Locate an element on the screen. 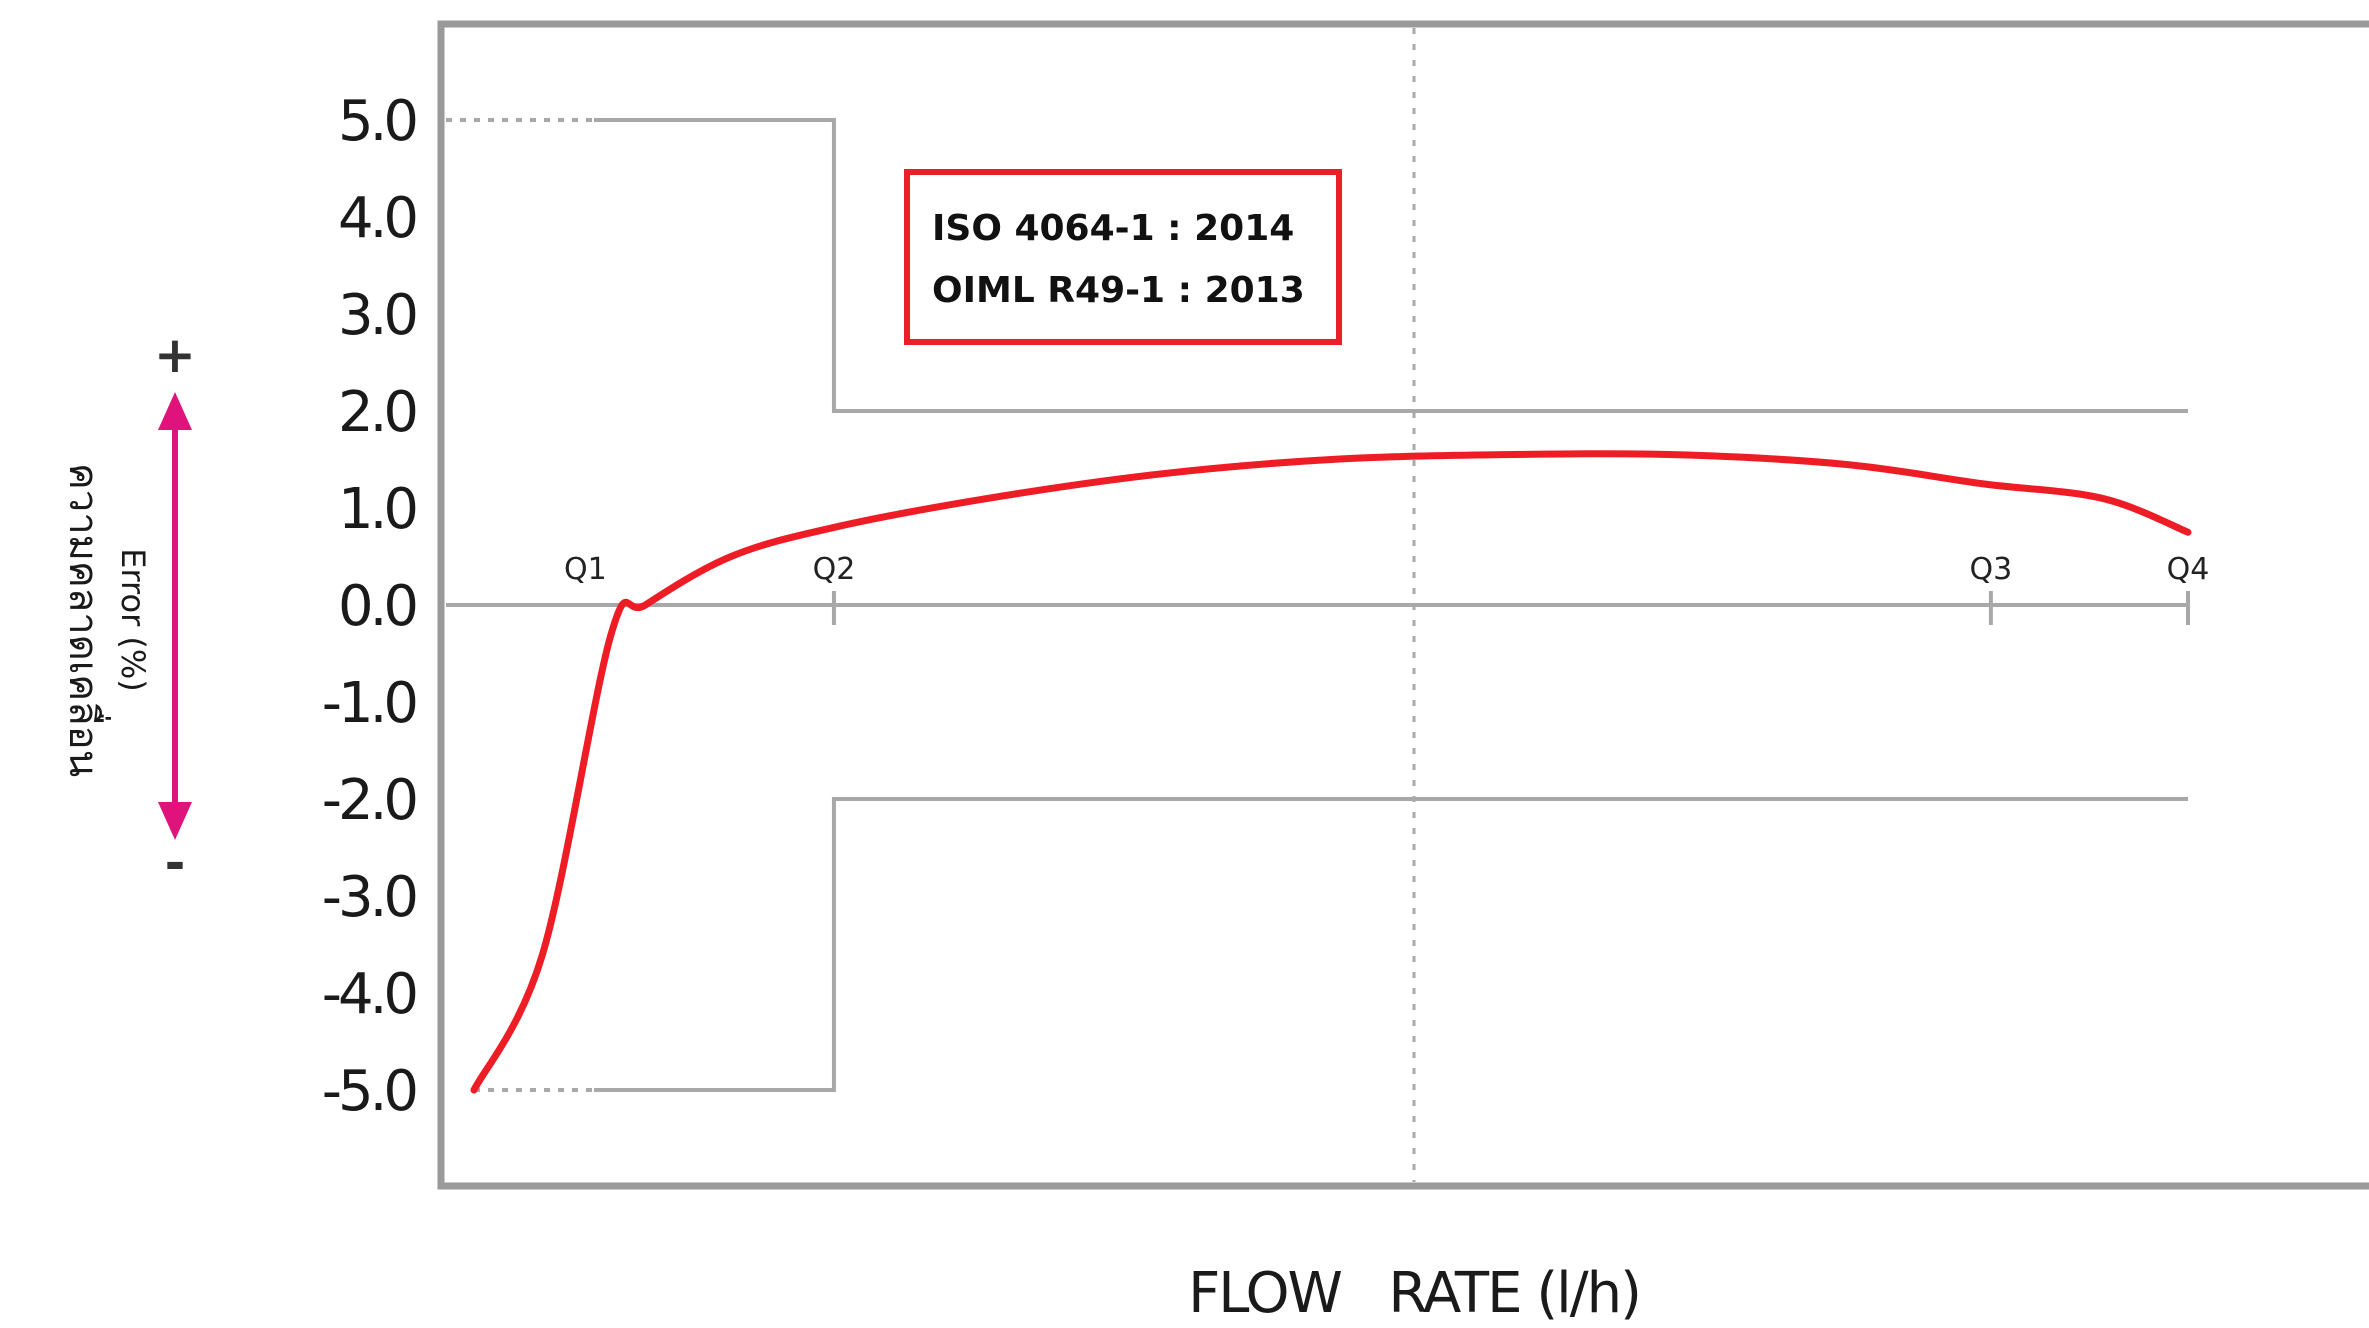 The image size is (2369, 1328). y-tick-label: -2.0 is located at coordinates (369, 800).